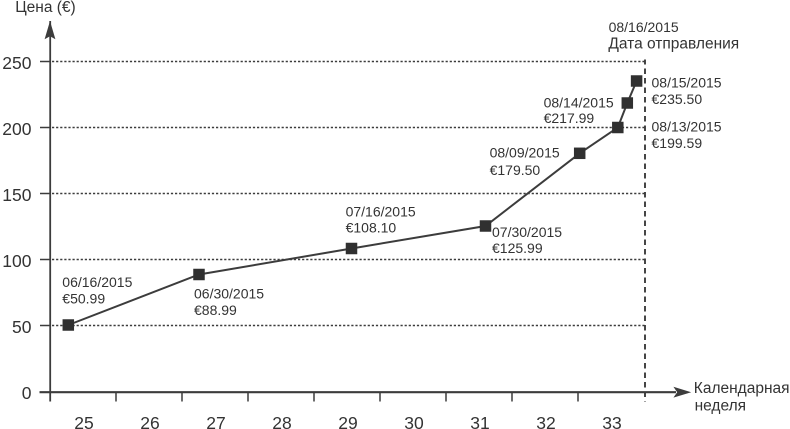 Image resolution: width=790 pixels, height=429 pixels. I want to click on svg-text: 31, so click(479, 421).